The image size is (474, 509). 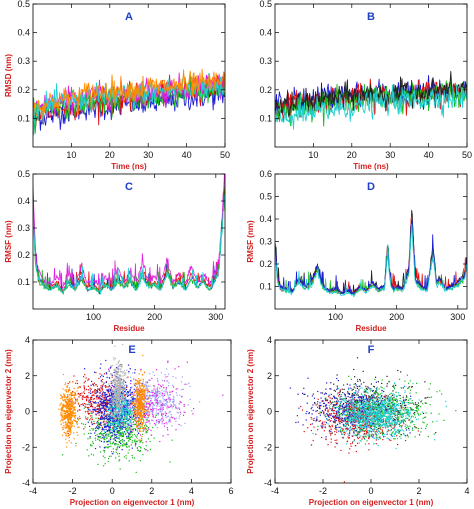 I want to click on y-tick-label: 0.3, so click(x=265, y=242).